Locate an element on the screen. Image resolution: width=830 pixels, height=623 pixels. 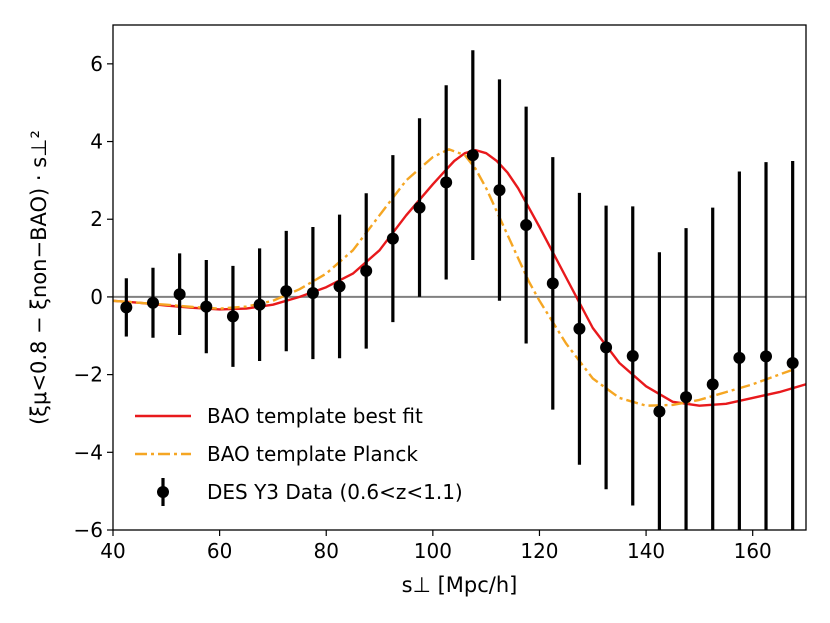
x-tick-label: 80 is located at coordinates (326, 551).